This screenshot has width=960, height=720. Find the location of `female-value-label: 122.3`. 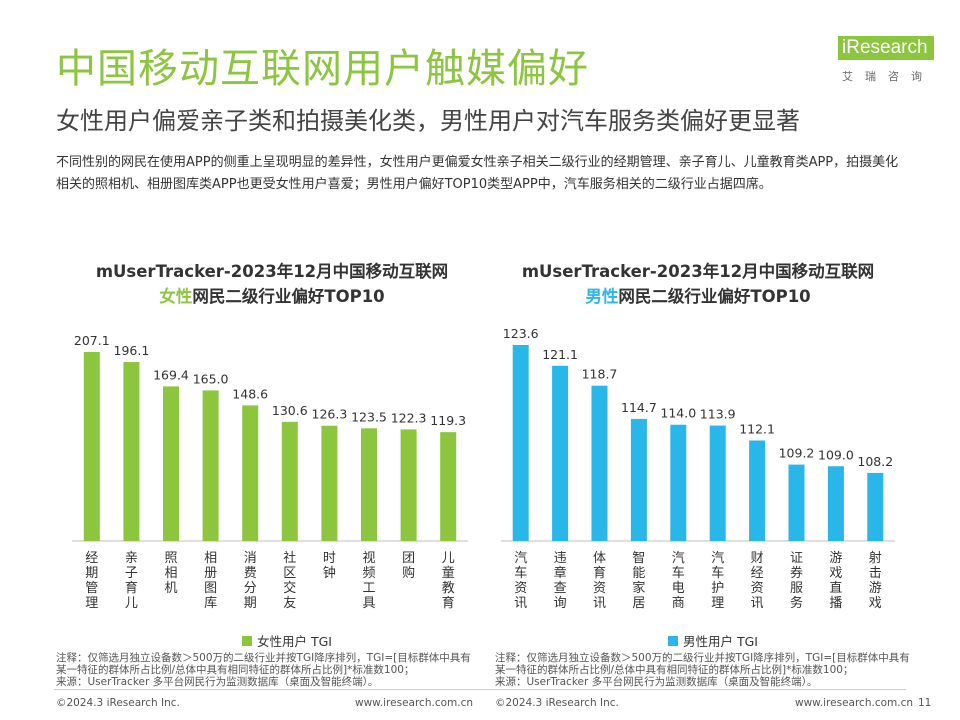

female-value-label: 122.3 is located at coordinates (409, 417).